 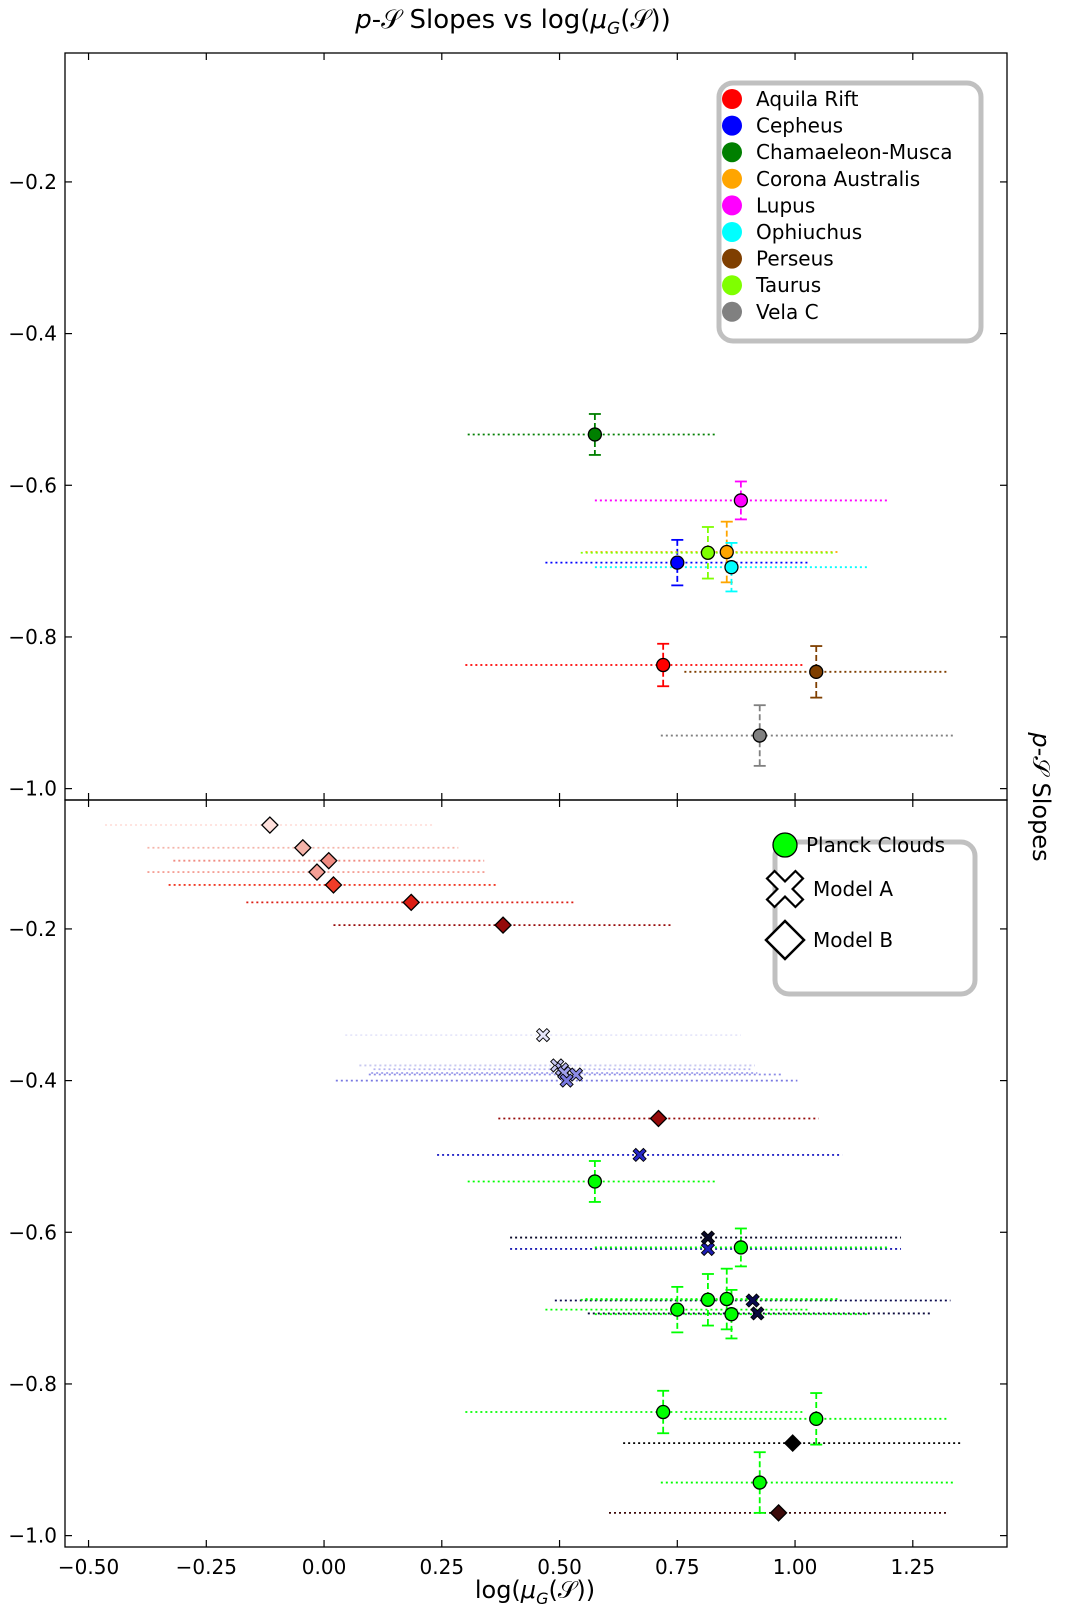 I want to click on chart-title: p-𝒮 Slopes vs log(μG(𝒮)), so click(x=512, y=22).